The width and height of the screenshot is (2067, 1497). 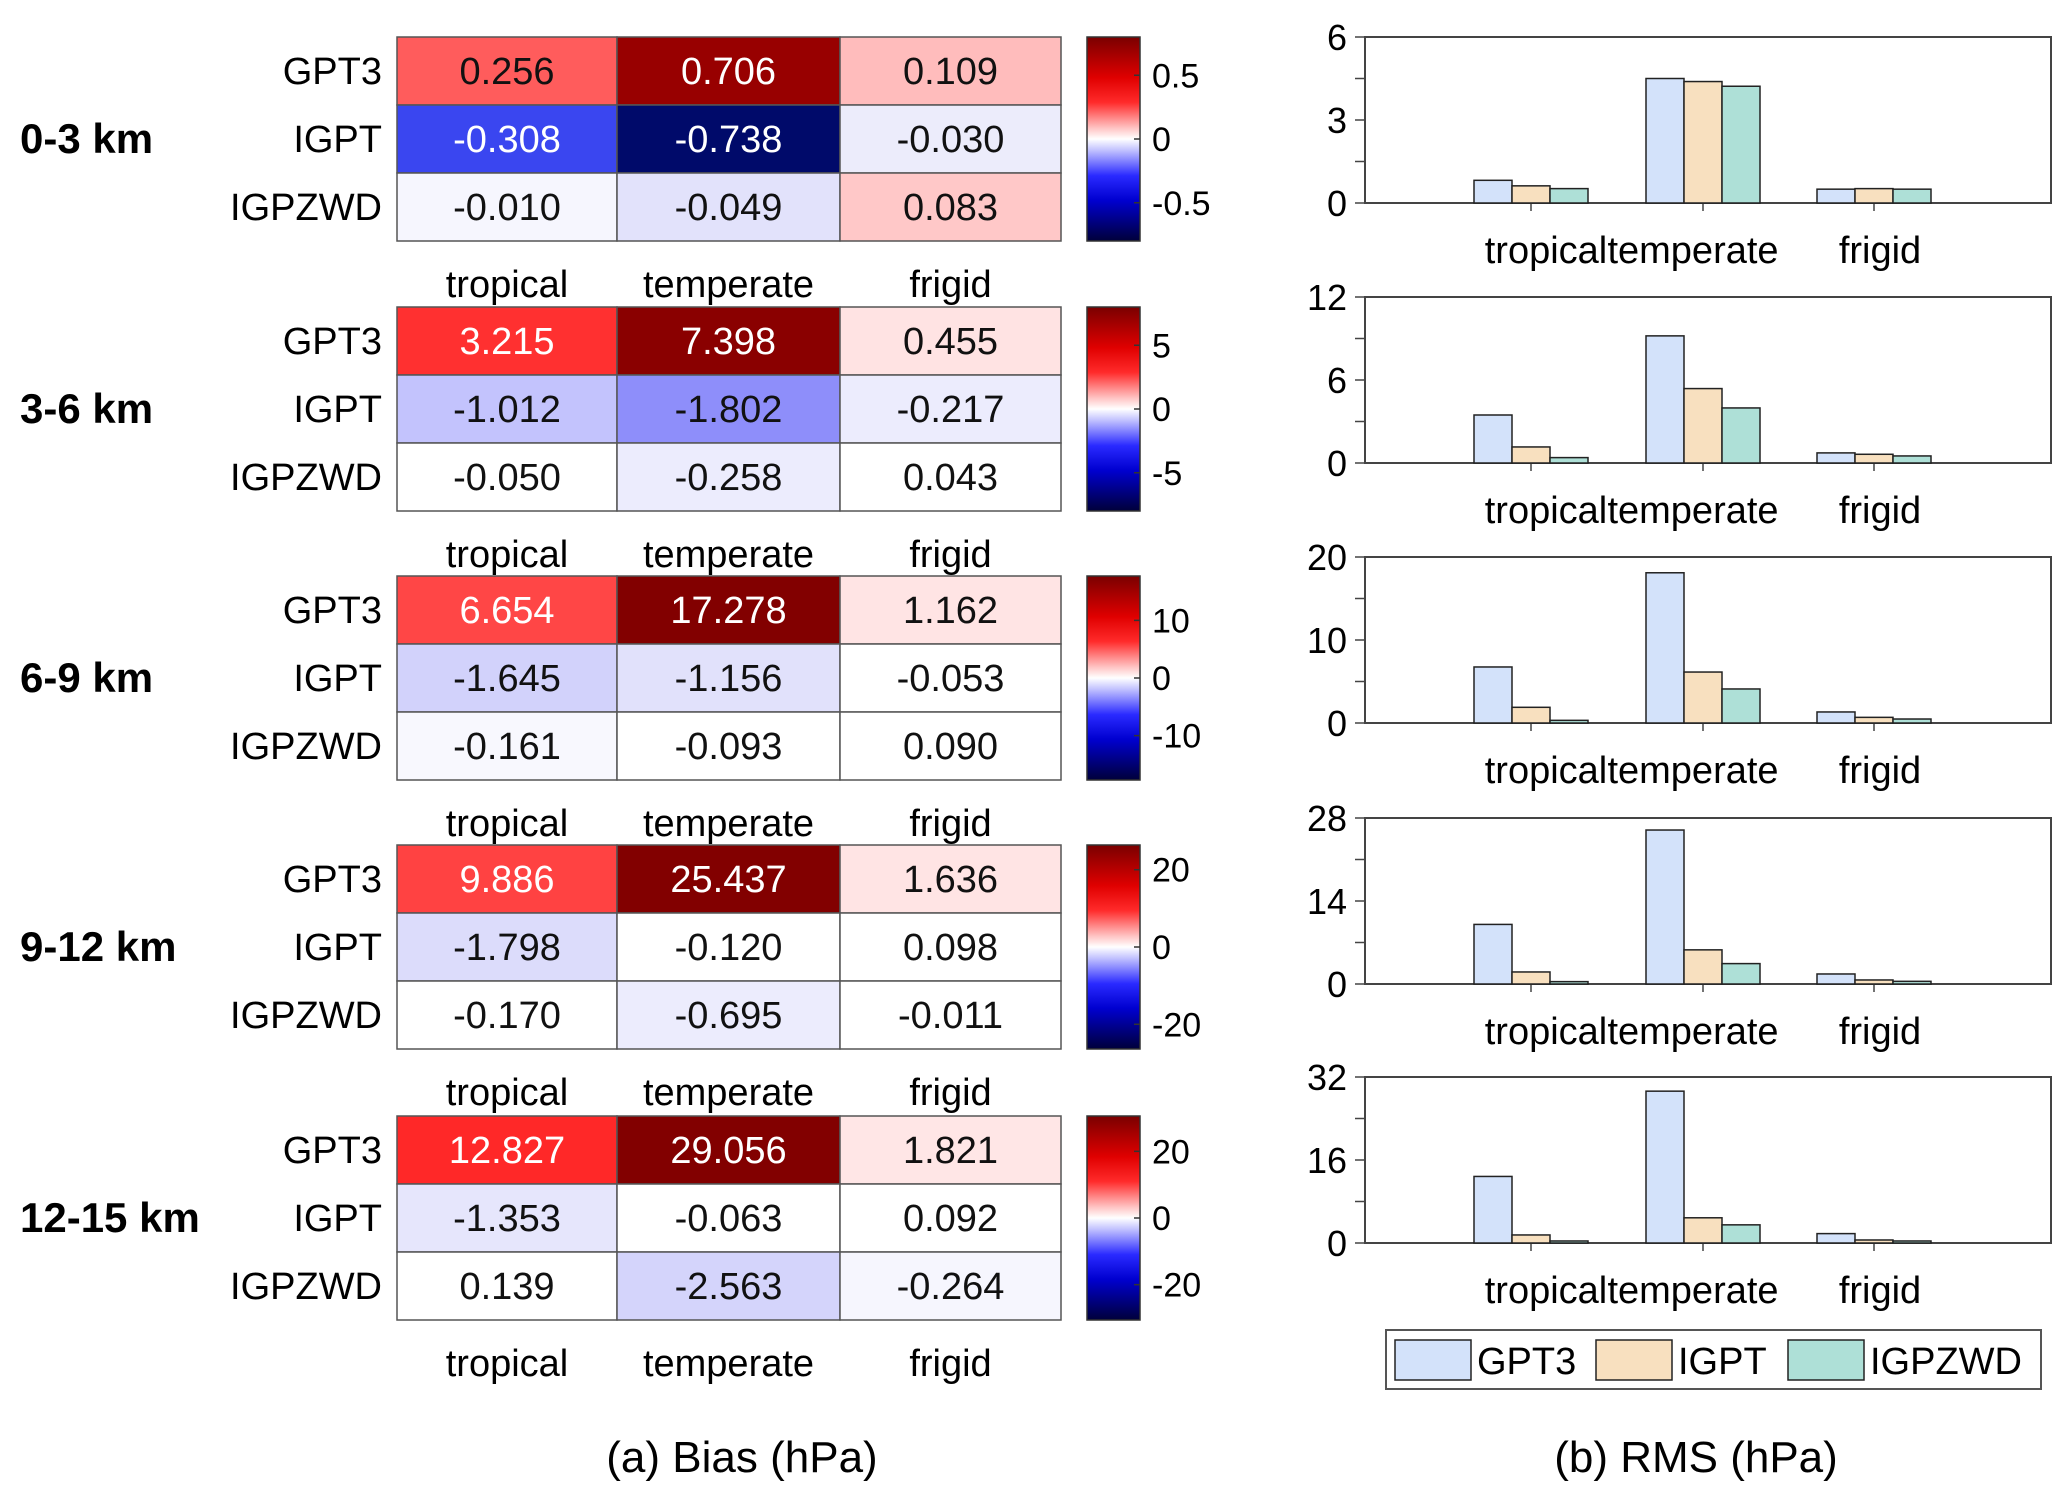 What do you see at coordinates (1176, 737) in the screenshot?
I see `colorbar-tick-label: -10` at bounding box center [1176, 737].